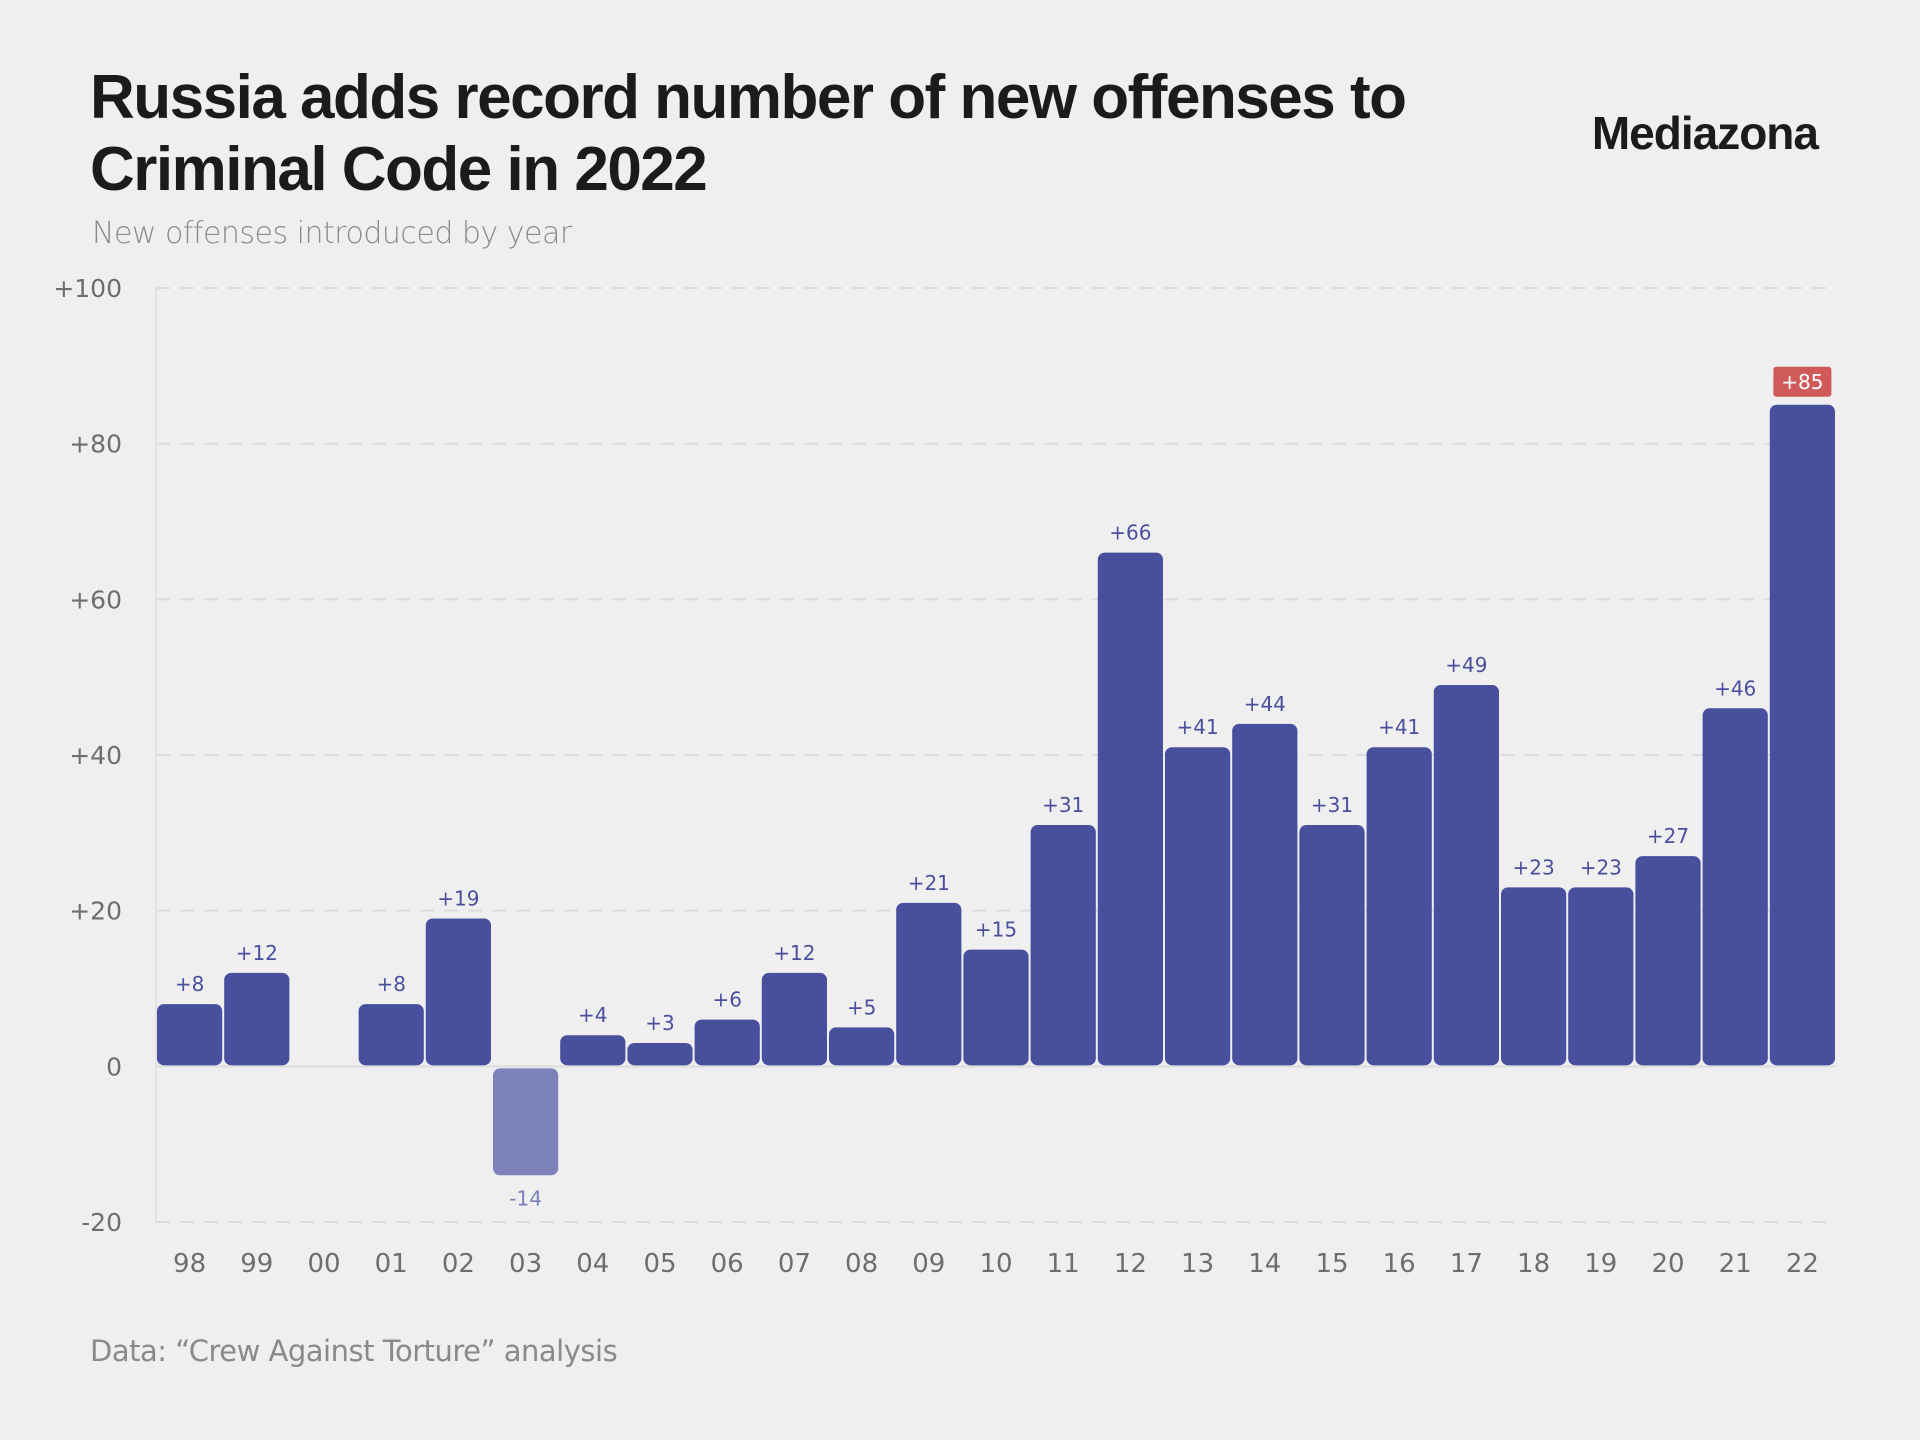 This screenshot has height=1440, width=1920. I want to click on value-label-10: +15, so click(996, 930).